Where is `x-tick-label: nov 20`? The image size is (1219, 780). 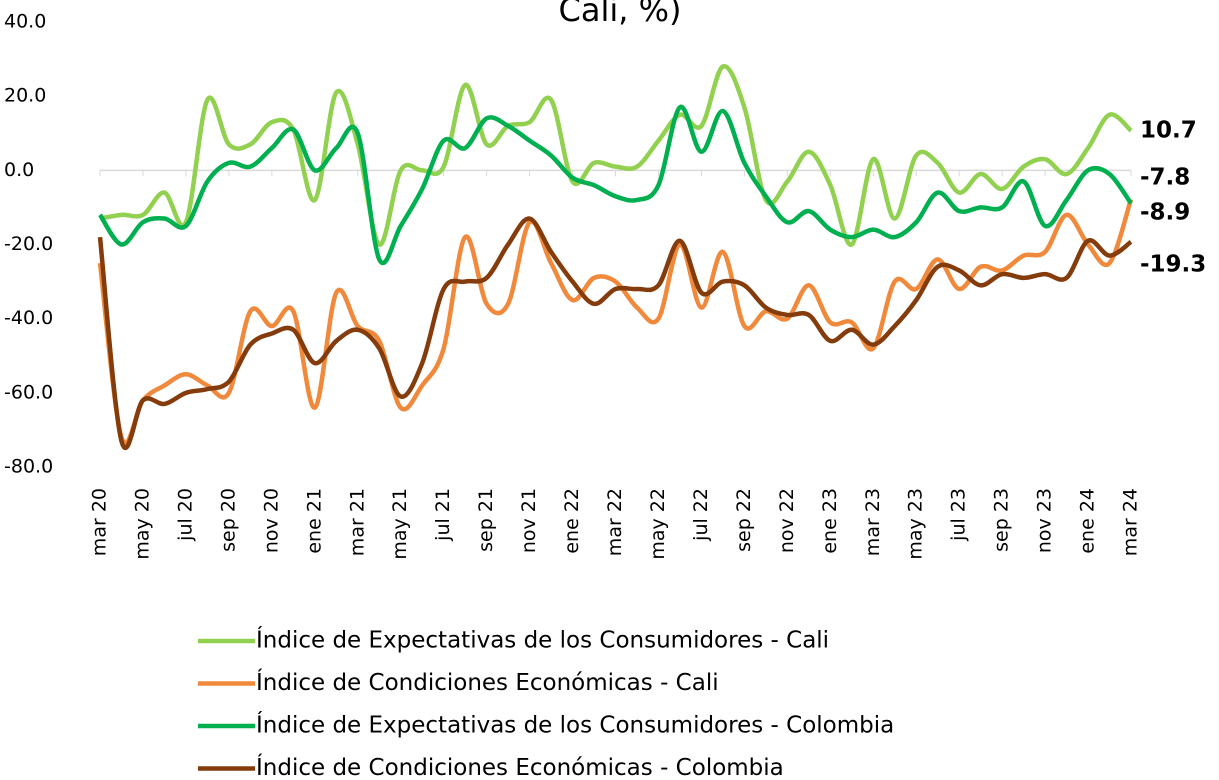 x-tick-label: nov 20 is located at coordinates (271, 520).